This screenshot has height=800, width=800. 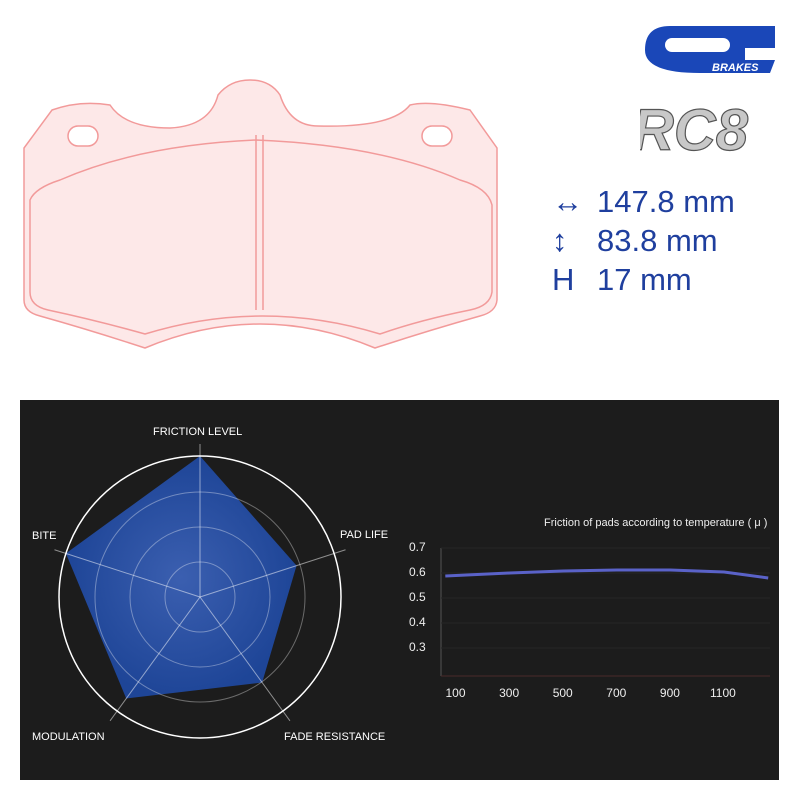 I want to click on horizontal-arrow-icon: ↔, so click(x=567, y=201).